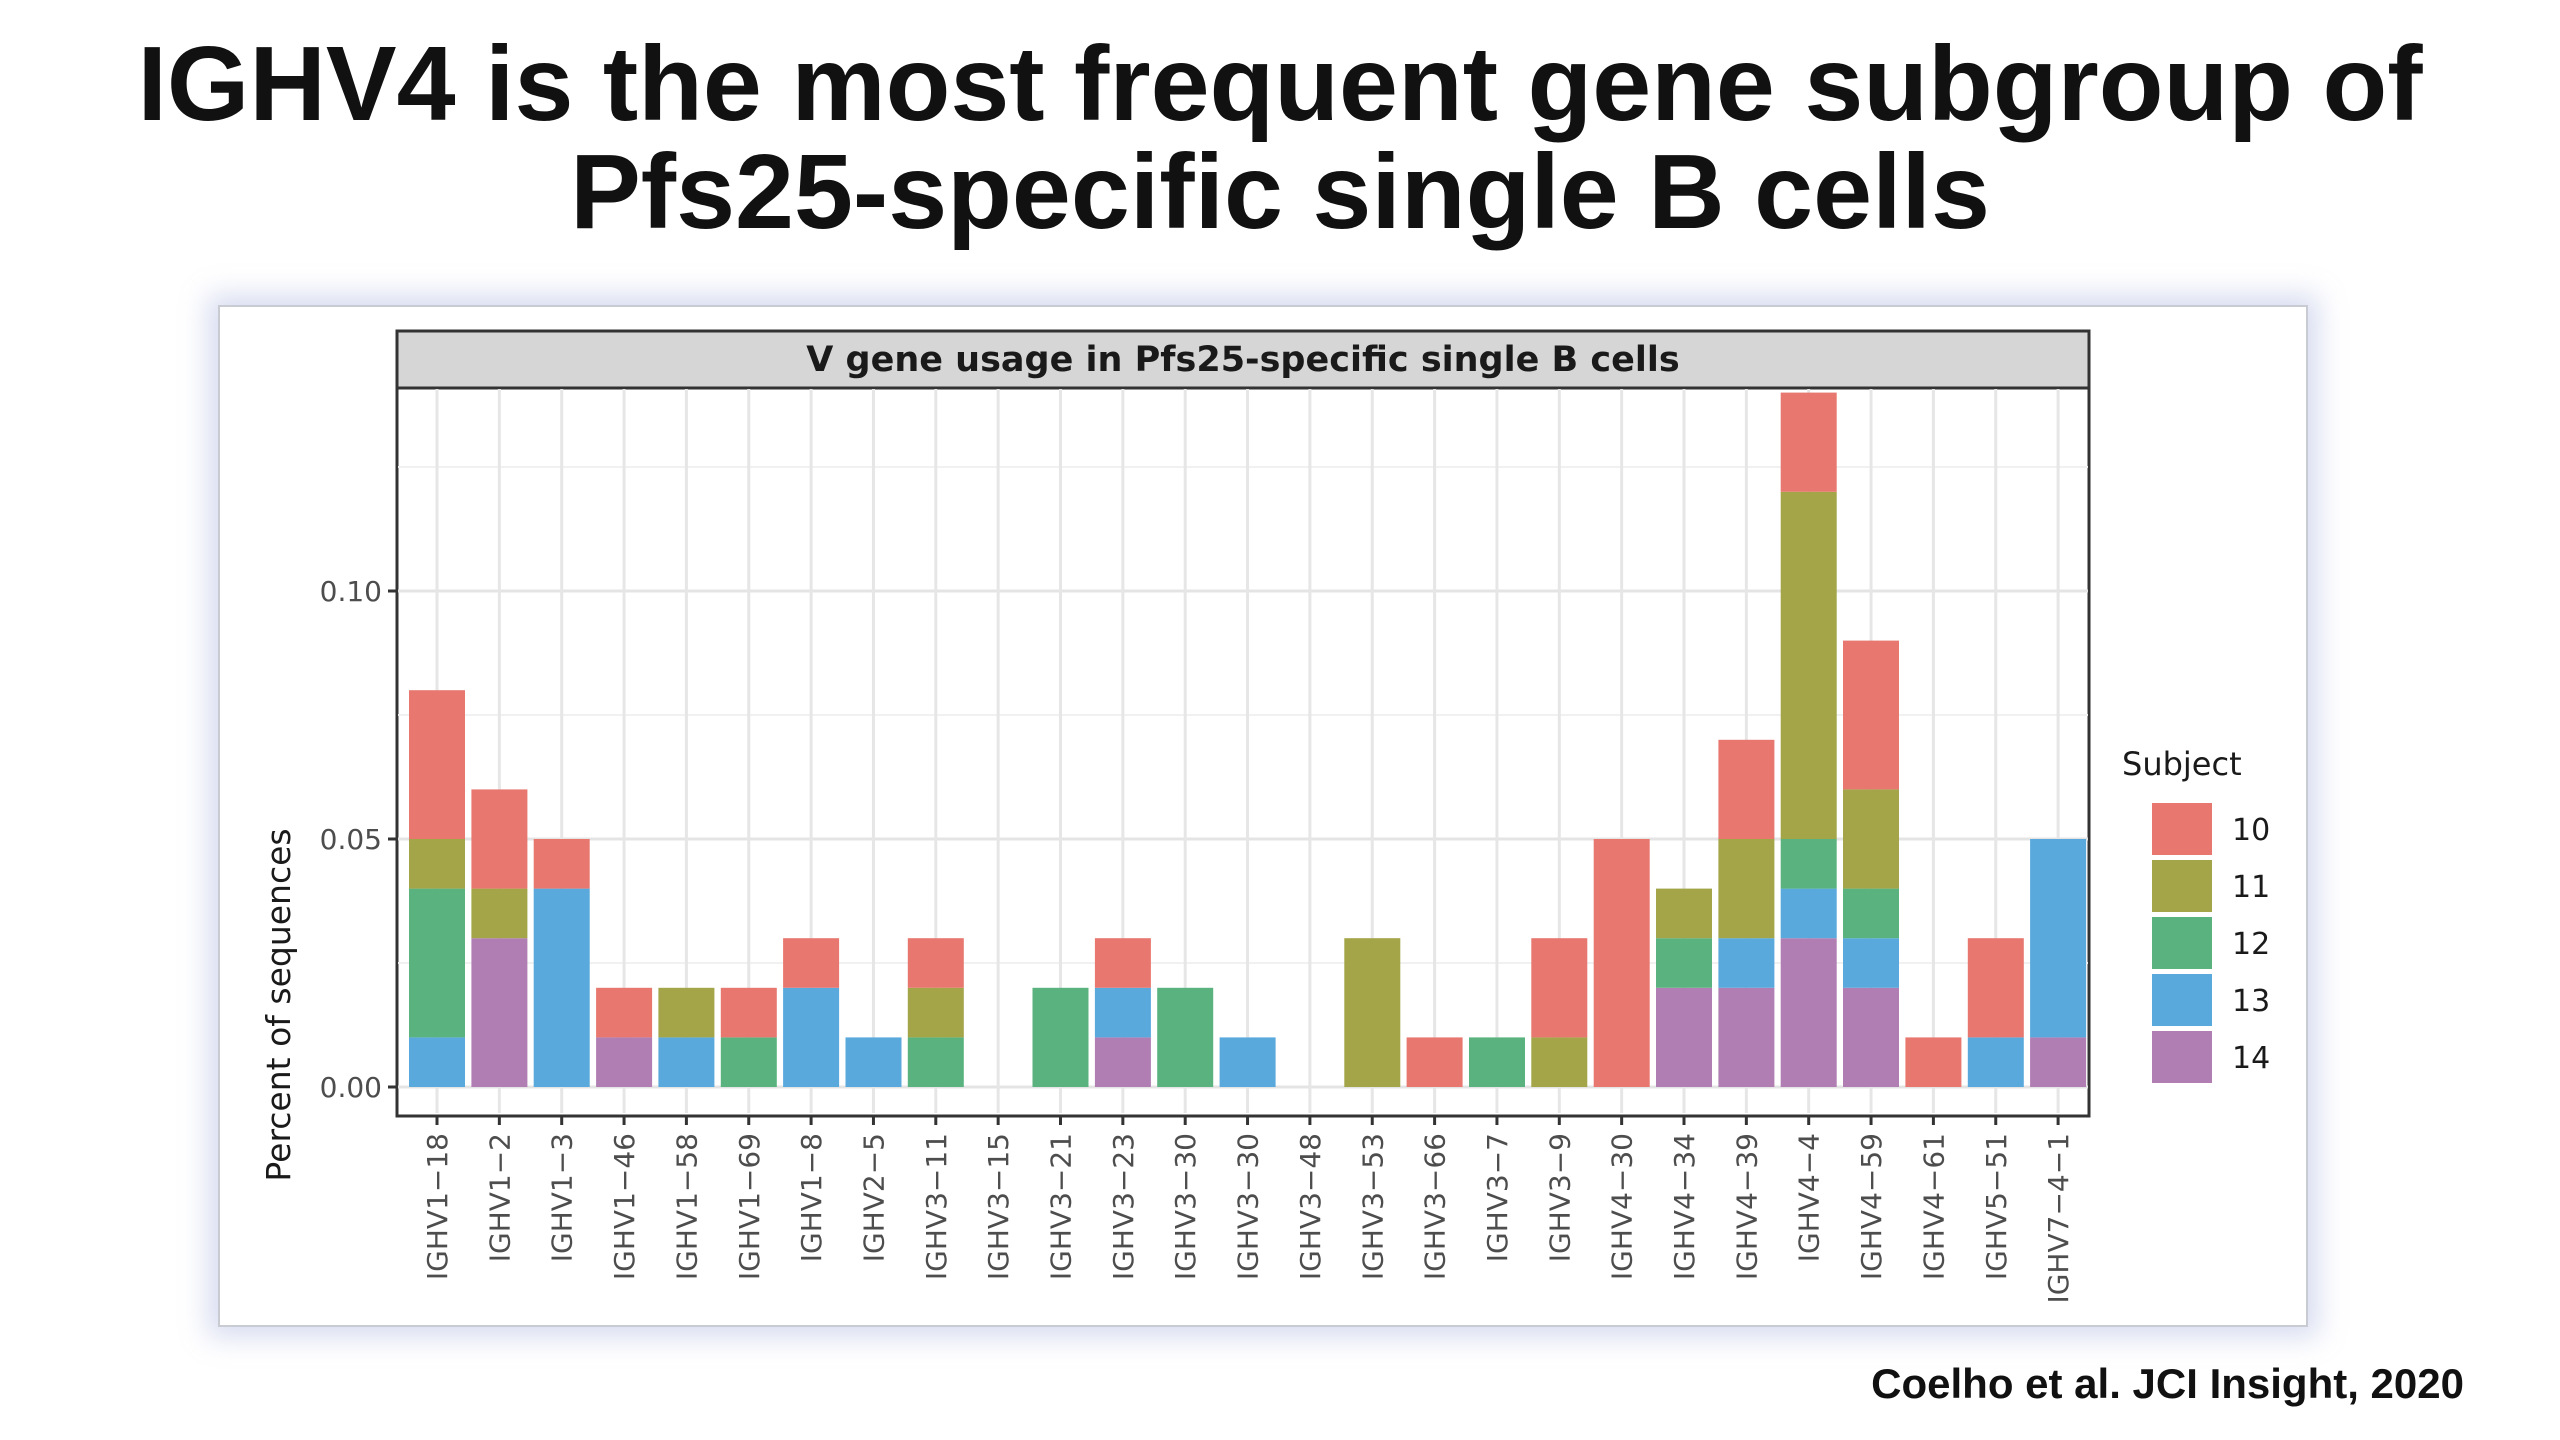 The width and height of the screenshot is (2560, 1440). I want to click on citation: Coelho et al. JCI Insight, 2020, so click(2167, 1383).